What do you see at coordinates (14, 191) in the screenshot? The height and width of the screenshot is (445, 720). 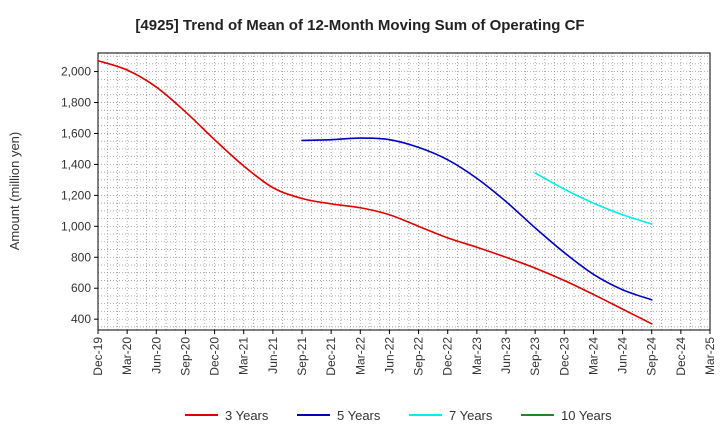 I see `y-axis-label: Amount (million yen)` at bounding box center [14, 191].